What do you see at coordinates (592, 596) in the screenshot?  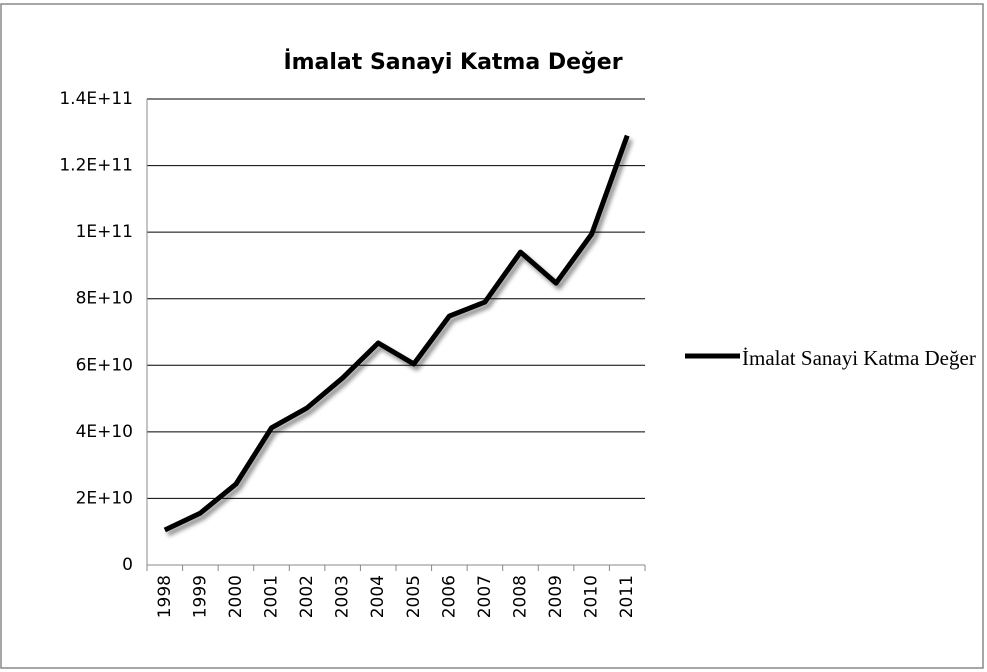 I see `x-tick-label: 2010` at bounding box center [592, 596].